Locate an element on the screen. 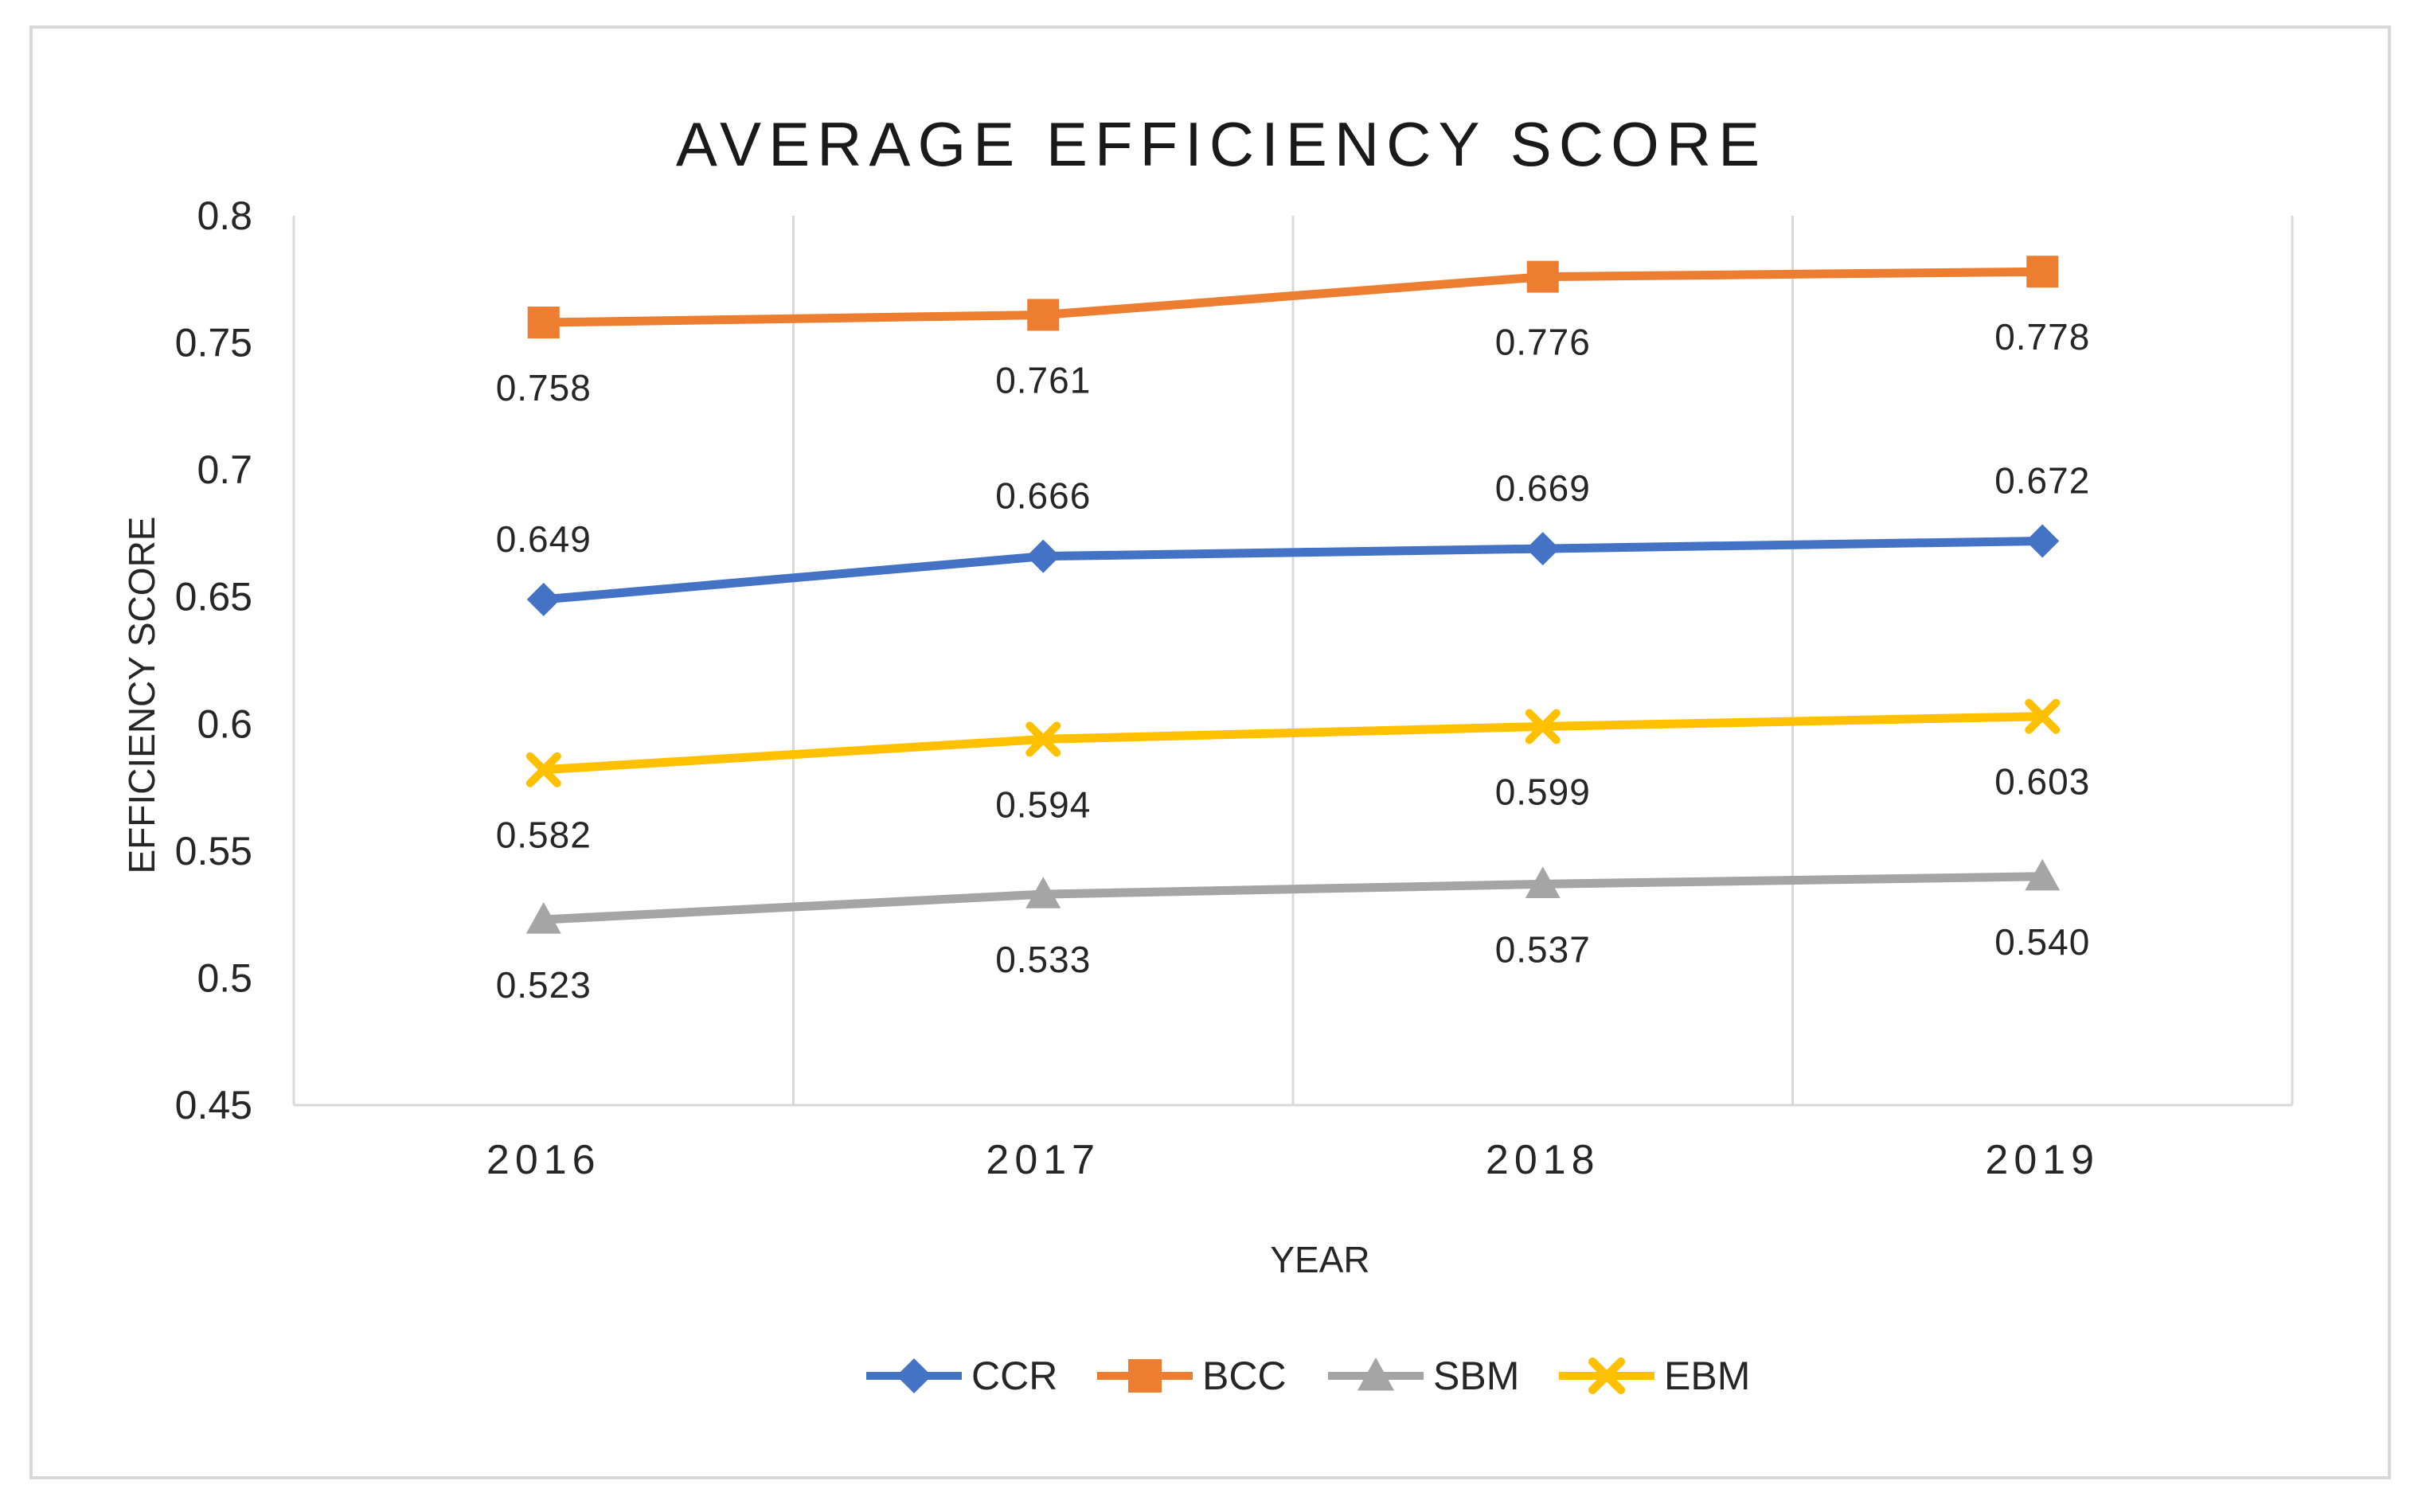 The height and width of the screenshot is (1512, 2422). series-line-ebm is located at coordinates (1293, 743).